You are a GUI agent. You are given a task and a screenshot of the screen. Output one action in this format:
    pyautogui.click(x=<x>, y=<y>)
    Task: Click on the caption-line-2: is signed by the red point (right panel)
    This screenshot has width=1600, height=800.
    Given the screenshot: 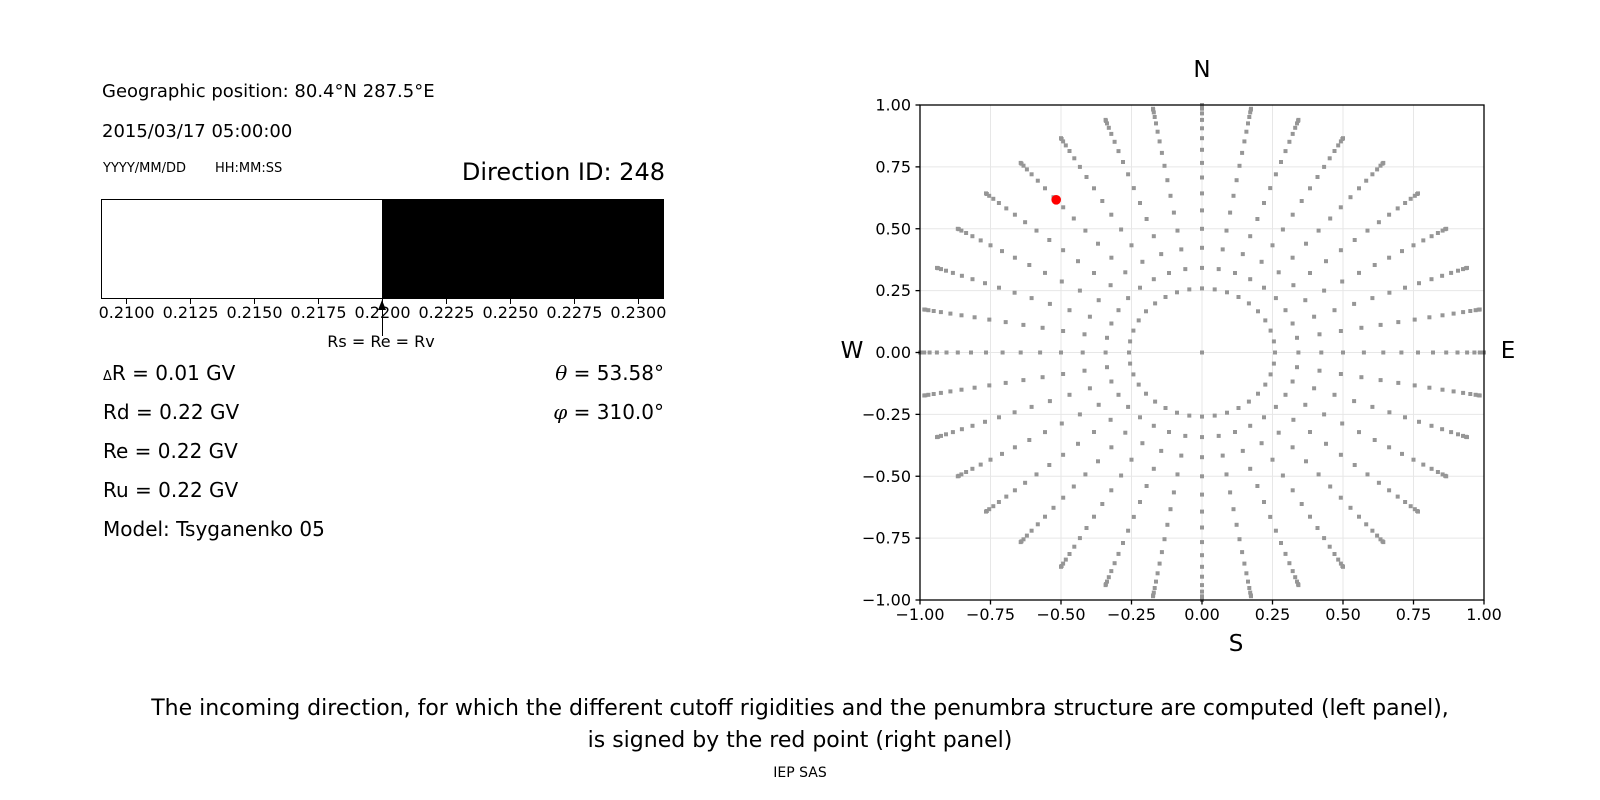 What is the action you would take?
    pyautogui.click(x=800, y=740)
    